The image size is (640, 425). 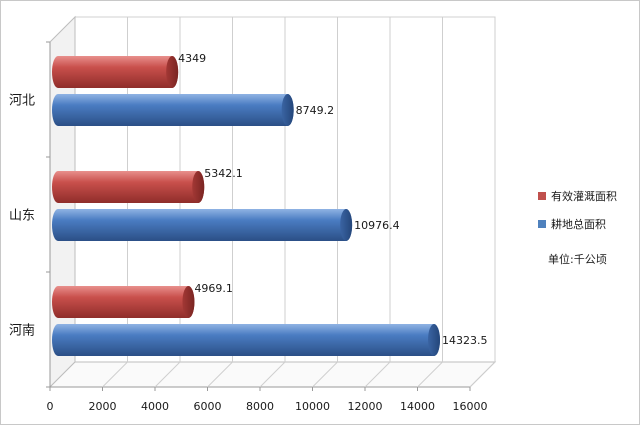 I want to click on legend-label: 有效灌溉面积, so click(x=584, y=196).